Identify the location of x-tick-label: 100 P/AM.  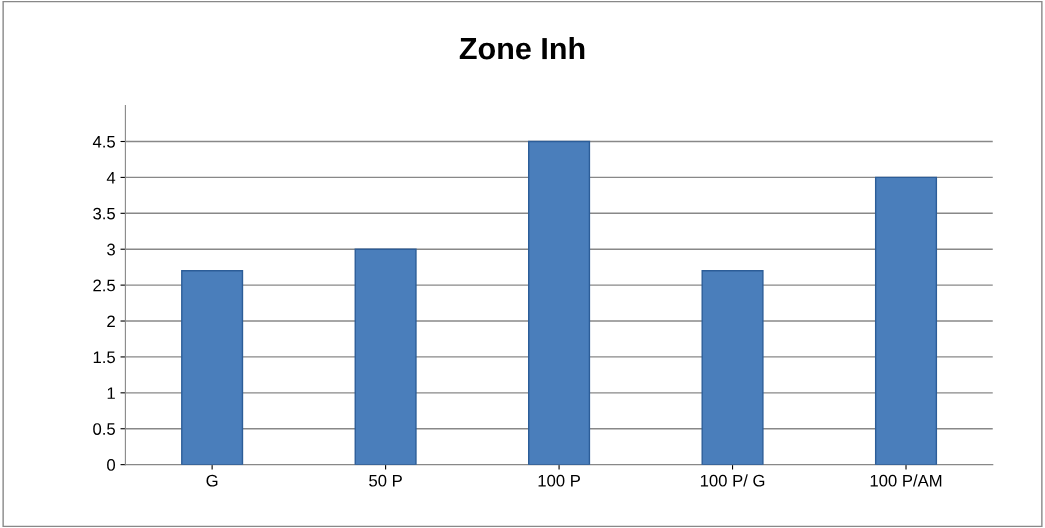
(906, 480).